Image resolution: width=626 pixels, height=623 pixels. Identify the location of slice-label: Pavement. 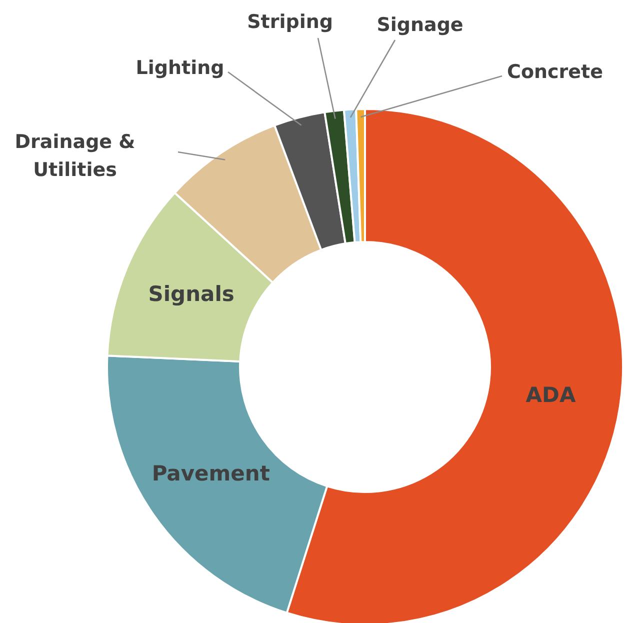
(211, 474).